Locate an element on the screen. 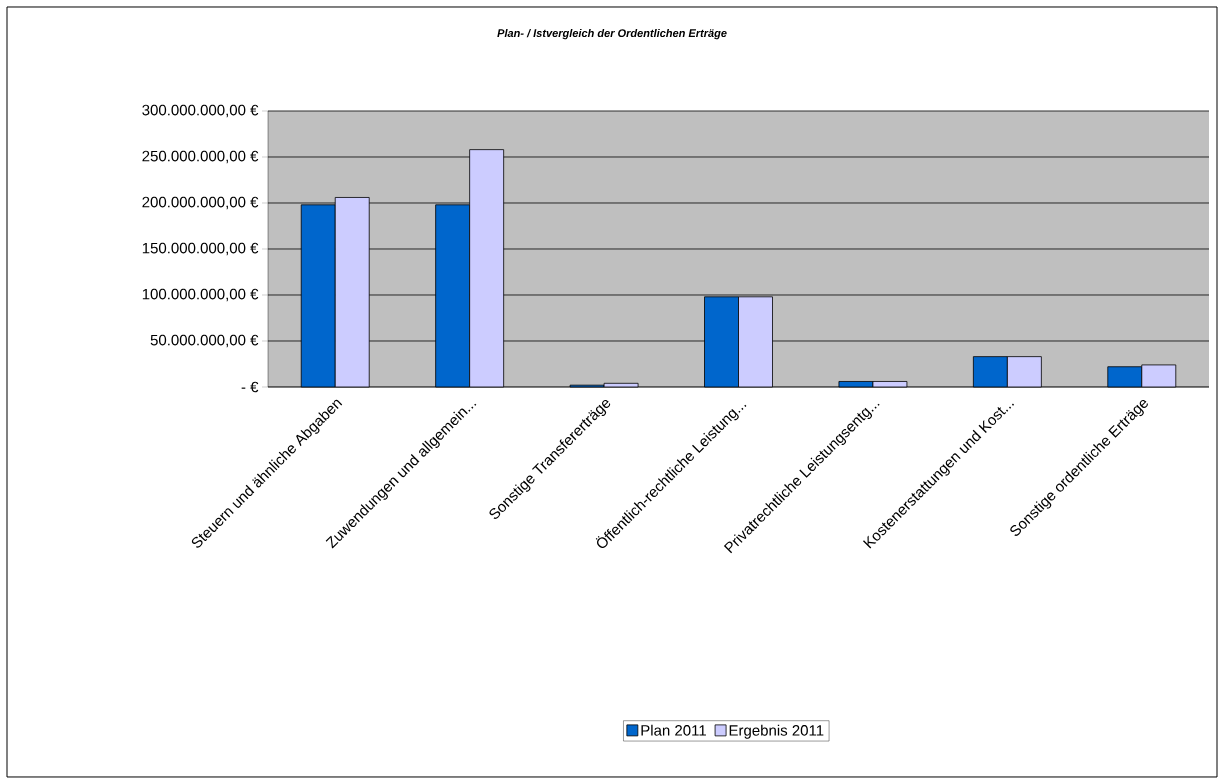 The height and width of the screenshot is (784, 1224). y-tick-label: 150.000.000,00 € is located at coordinates (200, 249).